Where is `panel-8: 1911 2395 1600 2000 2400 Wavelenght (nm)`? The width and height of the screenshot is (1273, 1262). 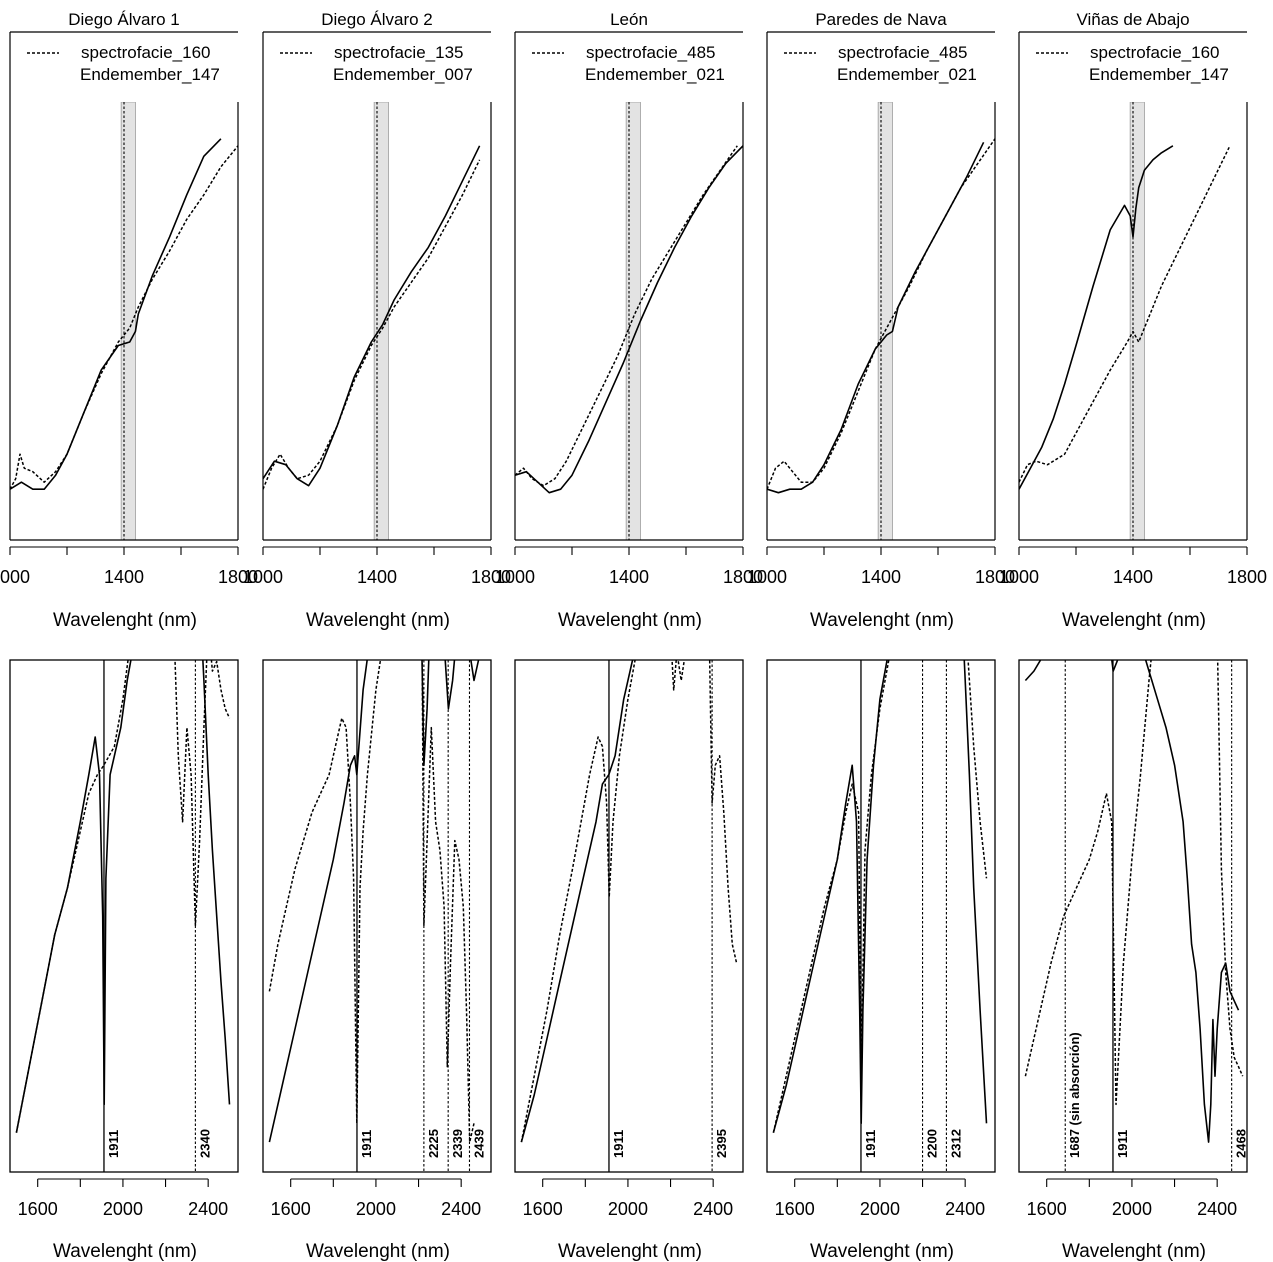
panel-8: 1911 2395 1600 2000 2400 Wavelenght (nm) is located at coordinates (629, 960).